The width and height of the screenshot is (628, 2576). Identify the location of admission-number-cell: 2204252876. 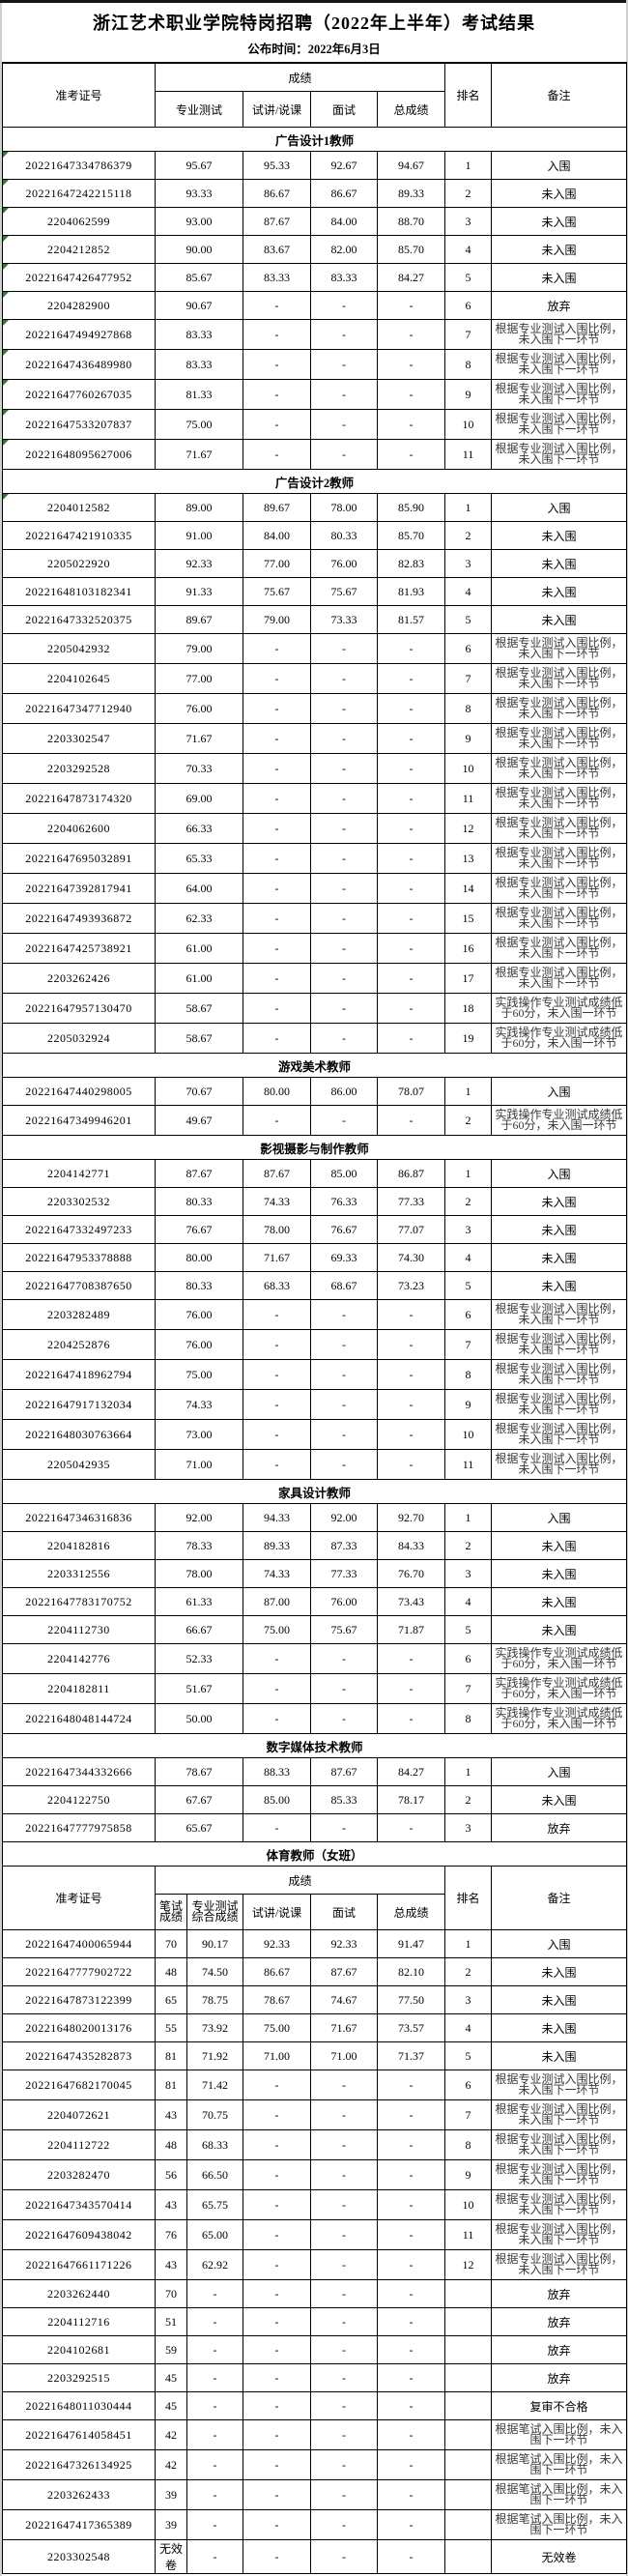
(79, 1344).